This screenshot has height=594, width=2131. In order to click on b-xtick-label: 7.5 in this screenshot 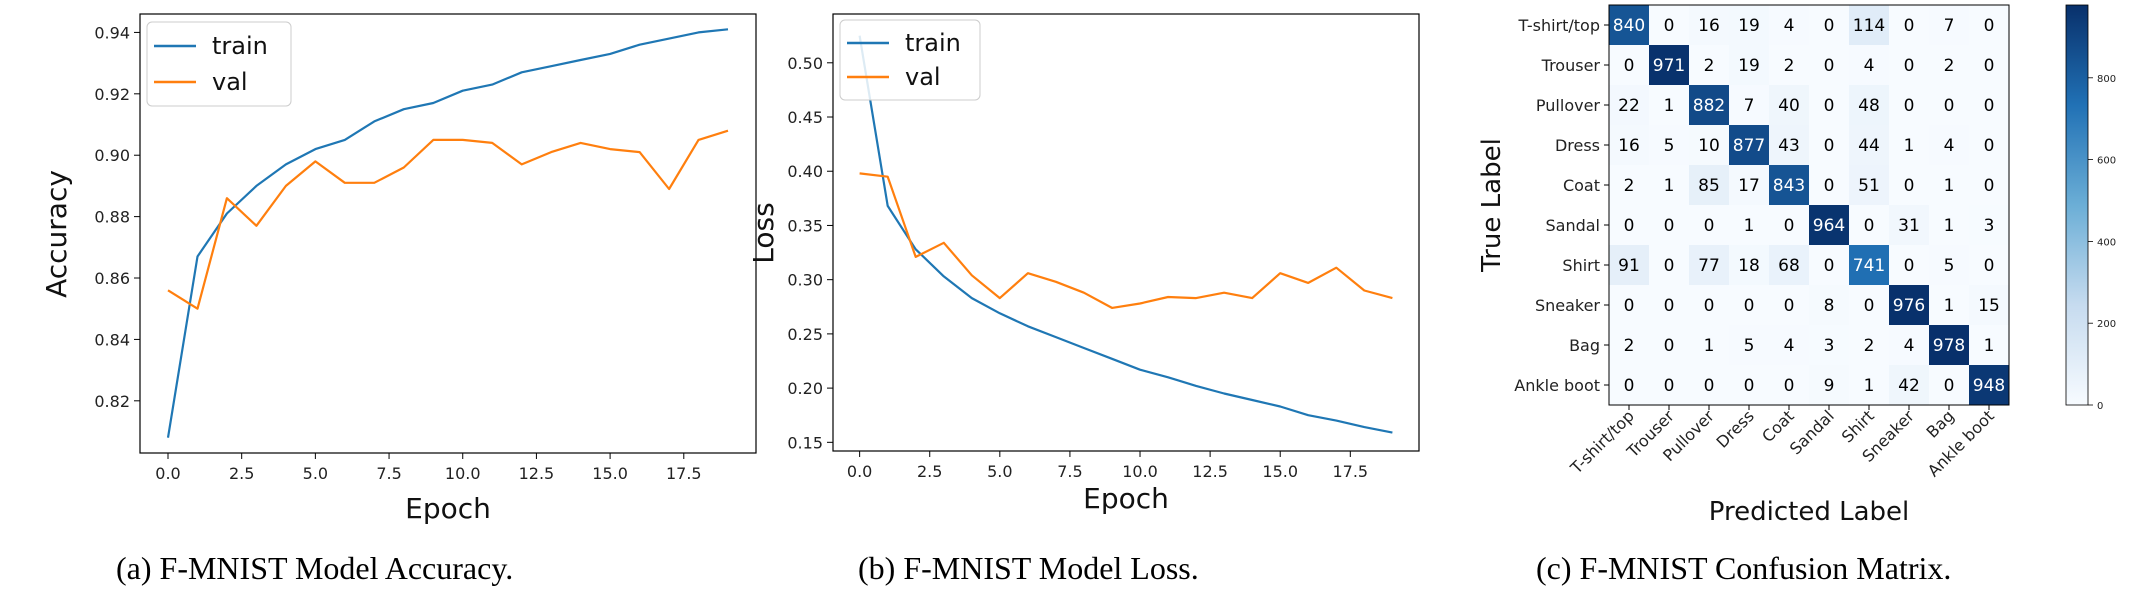, I will do `click(1069, 471)`.